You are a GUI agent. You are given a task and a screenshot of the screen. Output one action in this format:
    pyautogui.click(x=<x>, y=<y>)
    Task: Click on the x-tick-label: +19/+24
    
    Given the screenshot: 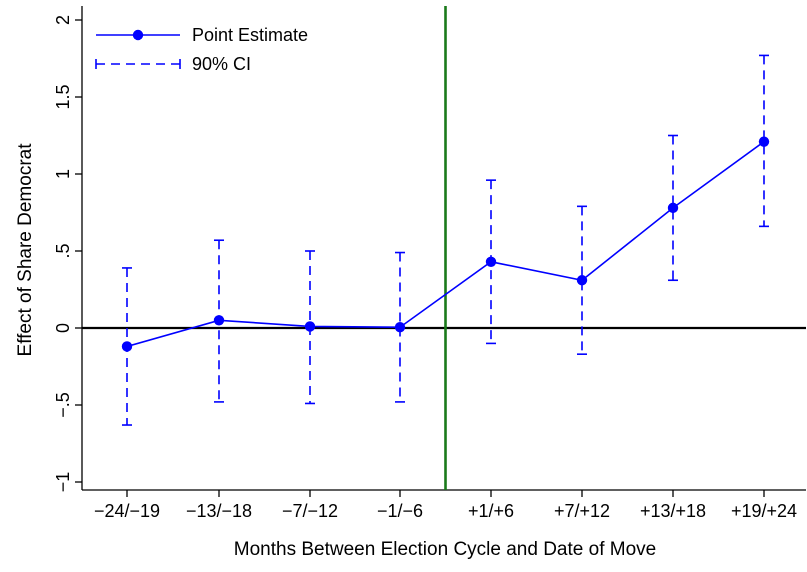 What is the action you would take?
    pyautogui.click(x=764, y=511)
    